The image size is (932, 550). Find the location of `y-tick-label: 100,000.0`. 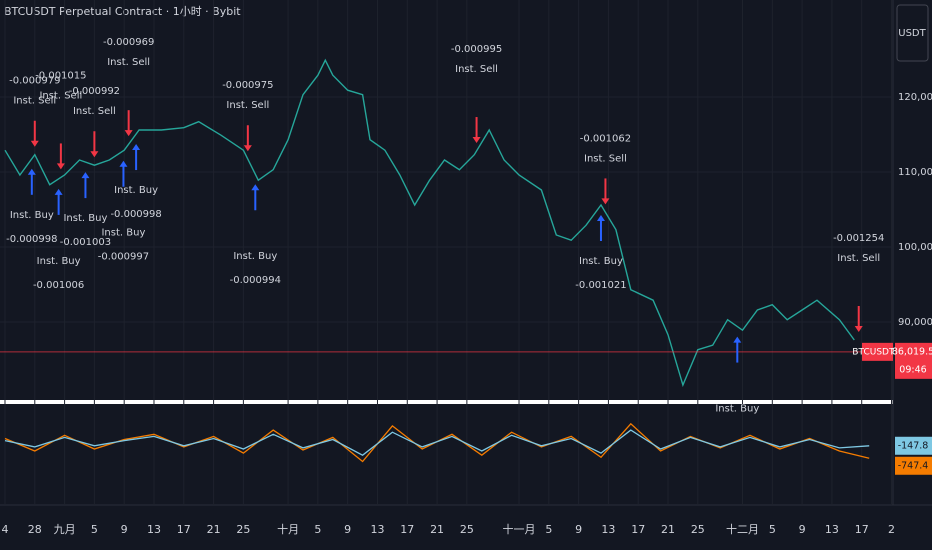

y-tick-label: 100,000.0 is located at coordinates (915, 247).